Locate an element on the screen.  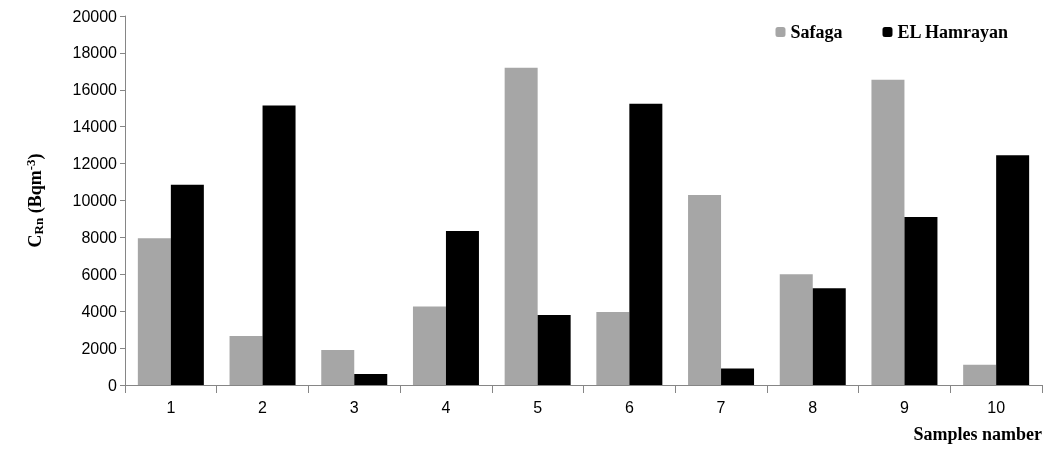
x-tick-label: 6 is located at coordinates (629, 407).